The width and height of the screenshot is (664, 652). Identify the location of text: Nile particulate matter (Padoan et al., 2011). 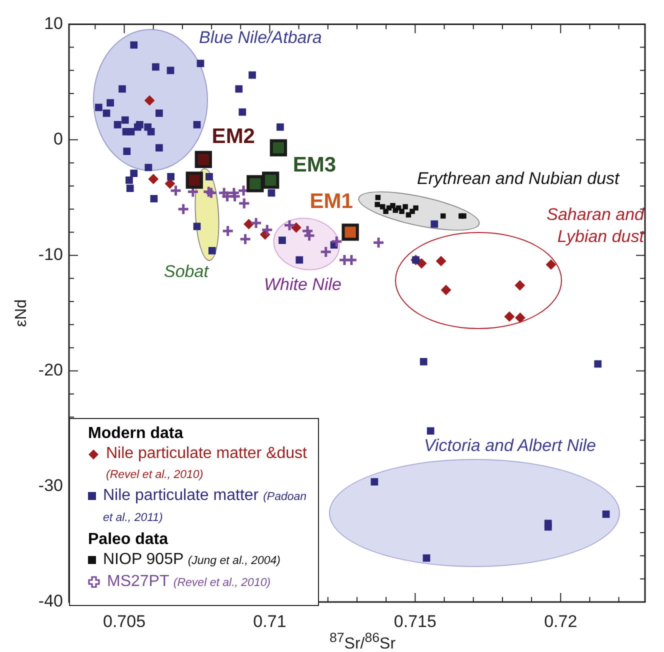
(205, 505).